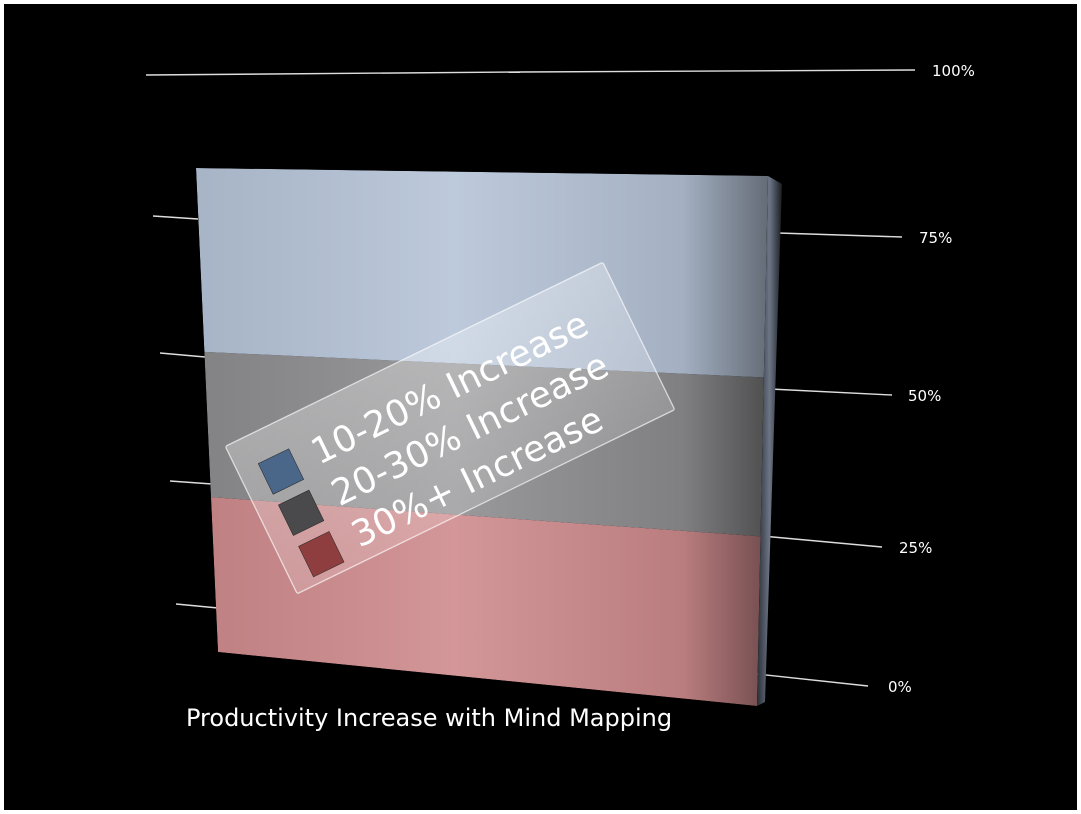  I want to click on y-tick-label: 0%, so click(900, 687).